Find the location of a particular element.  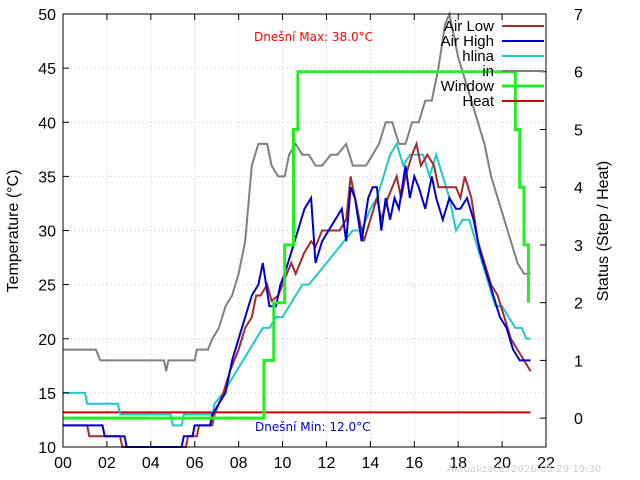

x-tick-label: 00 is located at coordinates (63, 463).